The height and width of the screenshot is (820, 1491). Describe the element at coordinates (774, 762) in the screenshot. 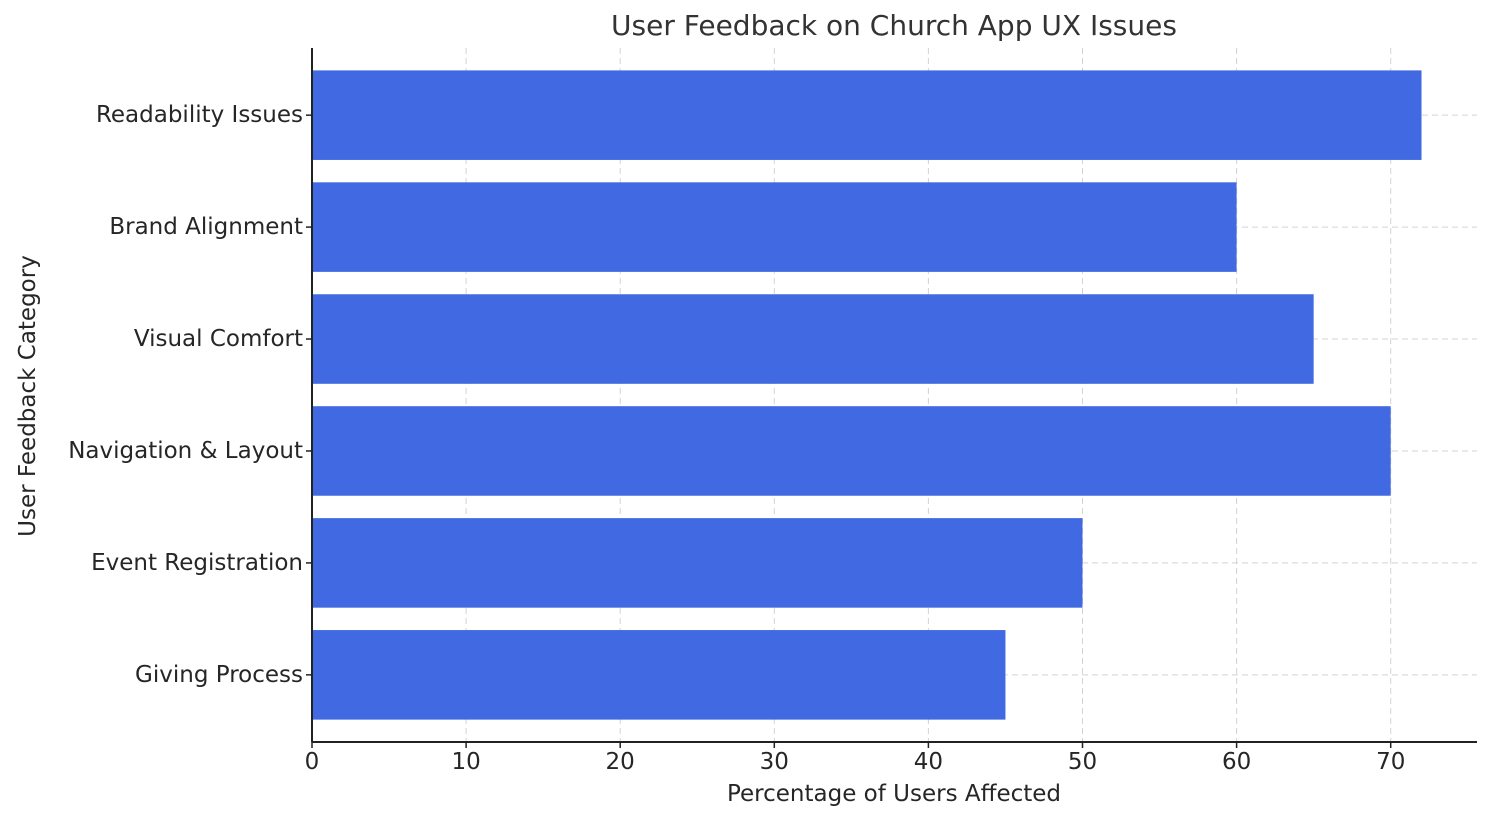

I see `x-tick-label: 30` at that location.